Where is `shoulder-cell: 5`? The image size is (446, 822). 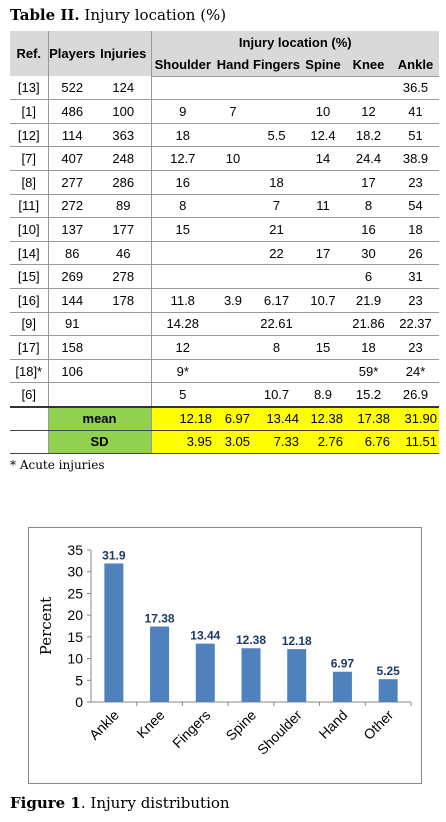
shoulder-cell: 5 is located at coordinates (182, 395).